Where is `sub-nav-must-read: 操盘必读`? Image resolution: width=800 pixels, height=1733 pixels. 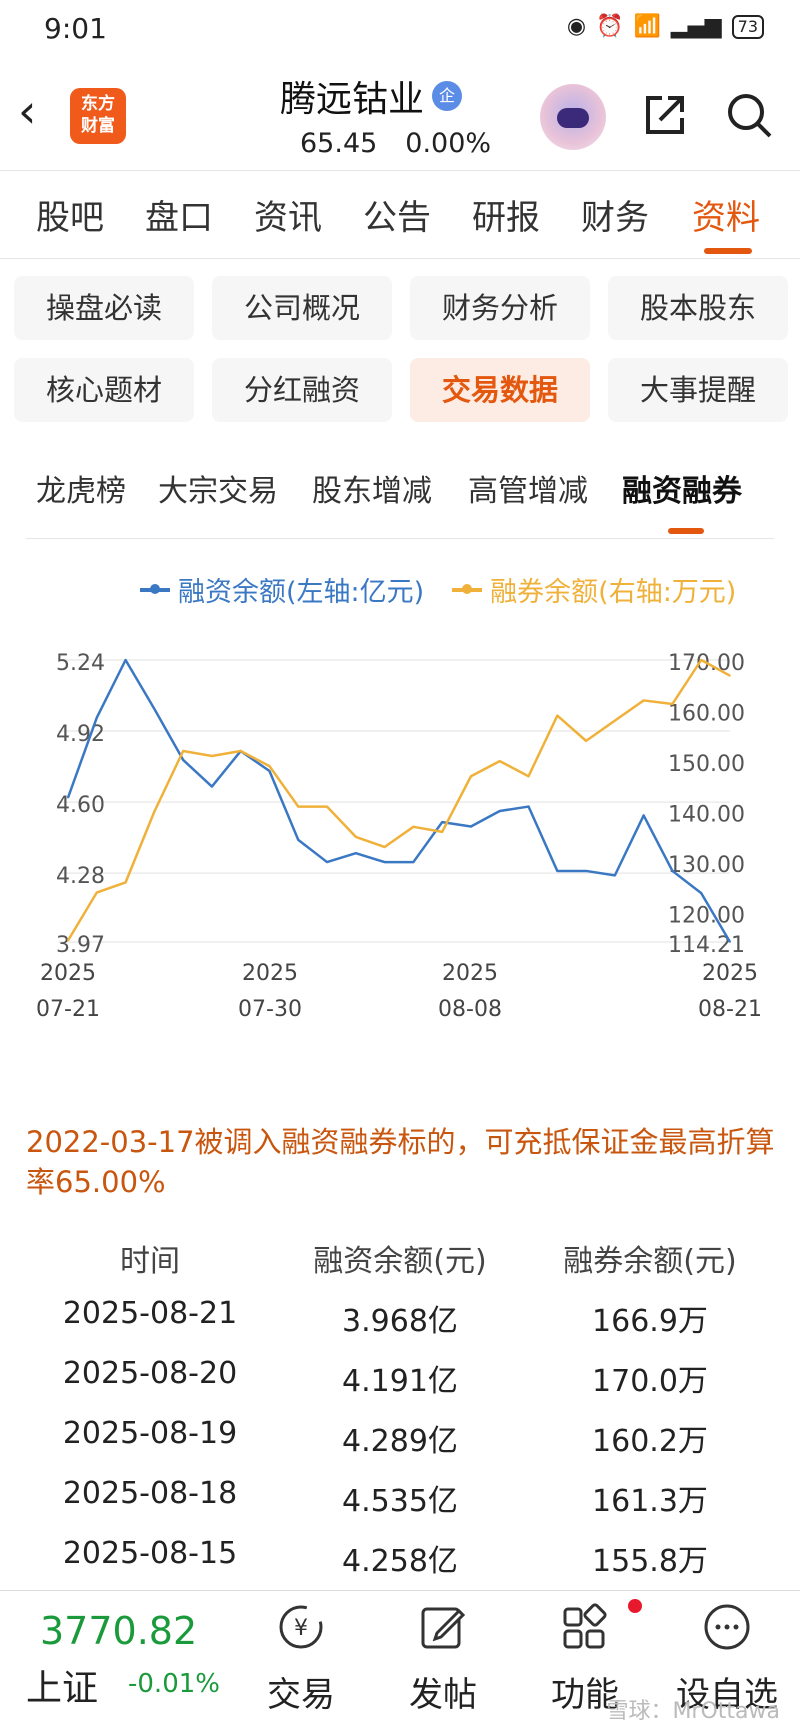 sub-nav-must-read: 操盘必读 is located at coordinates (104, 308).